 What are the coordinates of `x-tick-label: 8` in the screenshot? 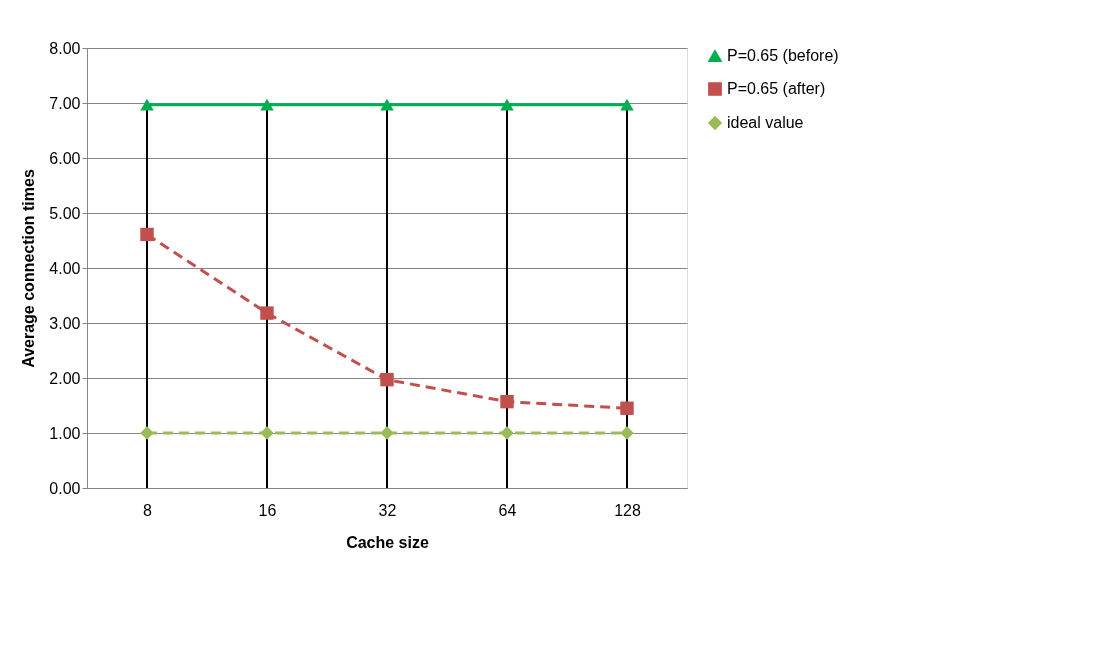 It's located at (148, 510).